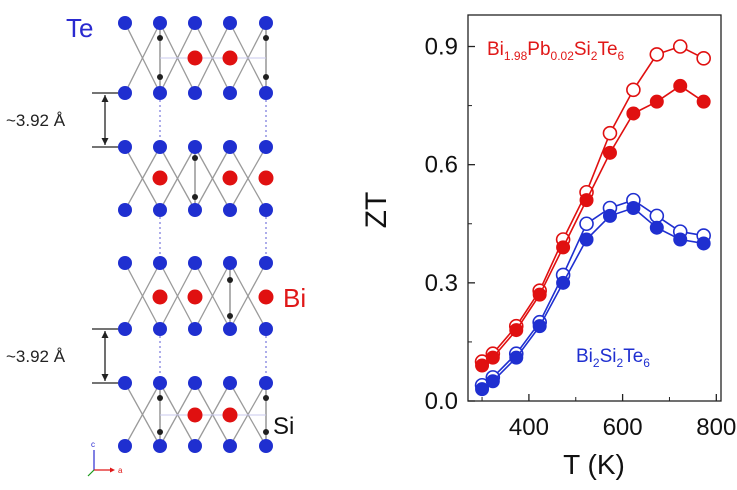  I want to click on spacing-annotation-bottom: ~3.92 Å, so click(62, 356).